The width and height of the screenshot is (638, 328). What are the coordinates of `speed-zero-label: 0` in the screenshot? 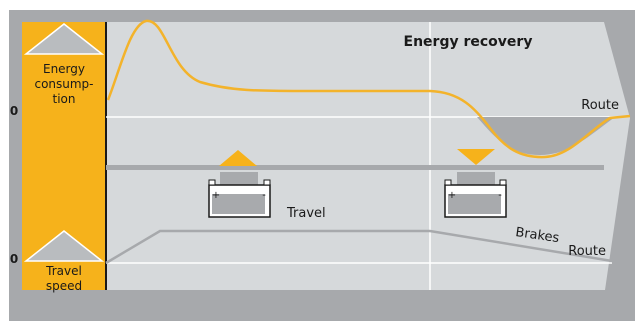 It's located at (14, 259).